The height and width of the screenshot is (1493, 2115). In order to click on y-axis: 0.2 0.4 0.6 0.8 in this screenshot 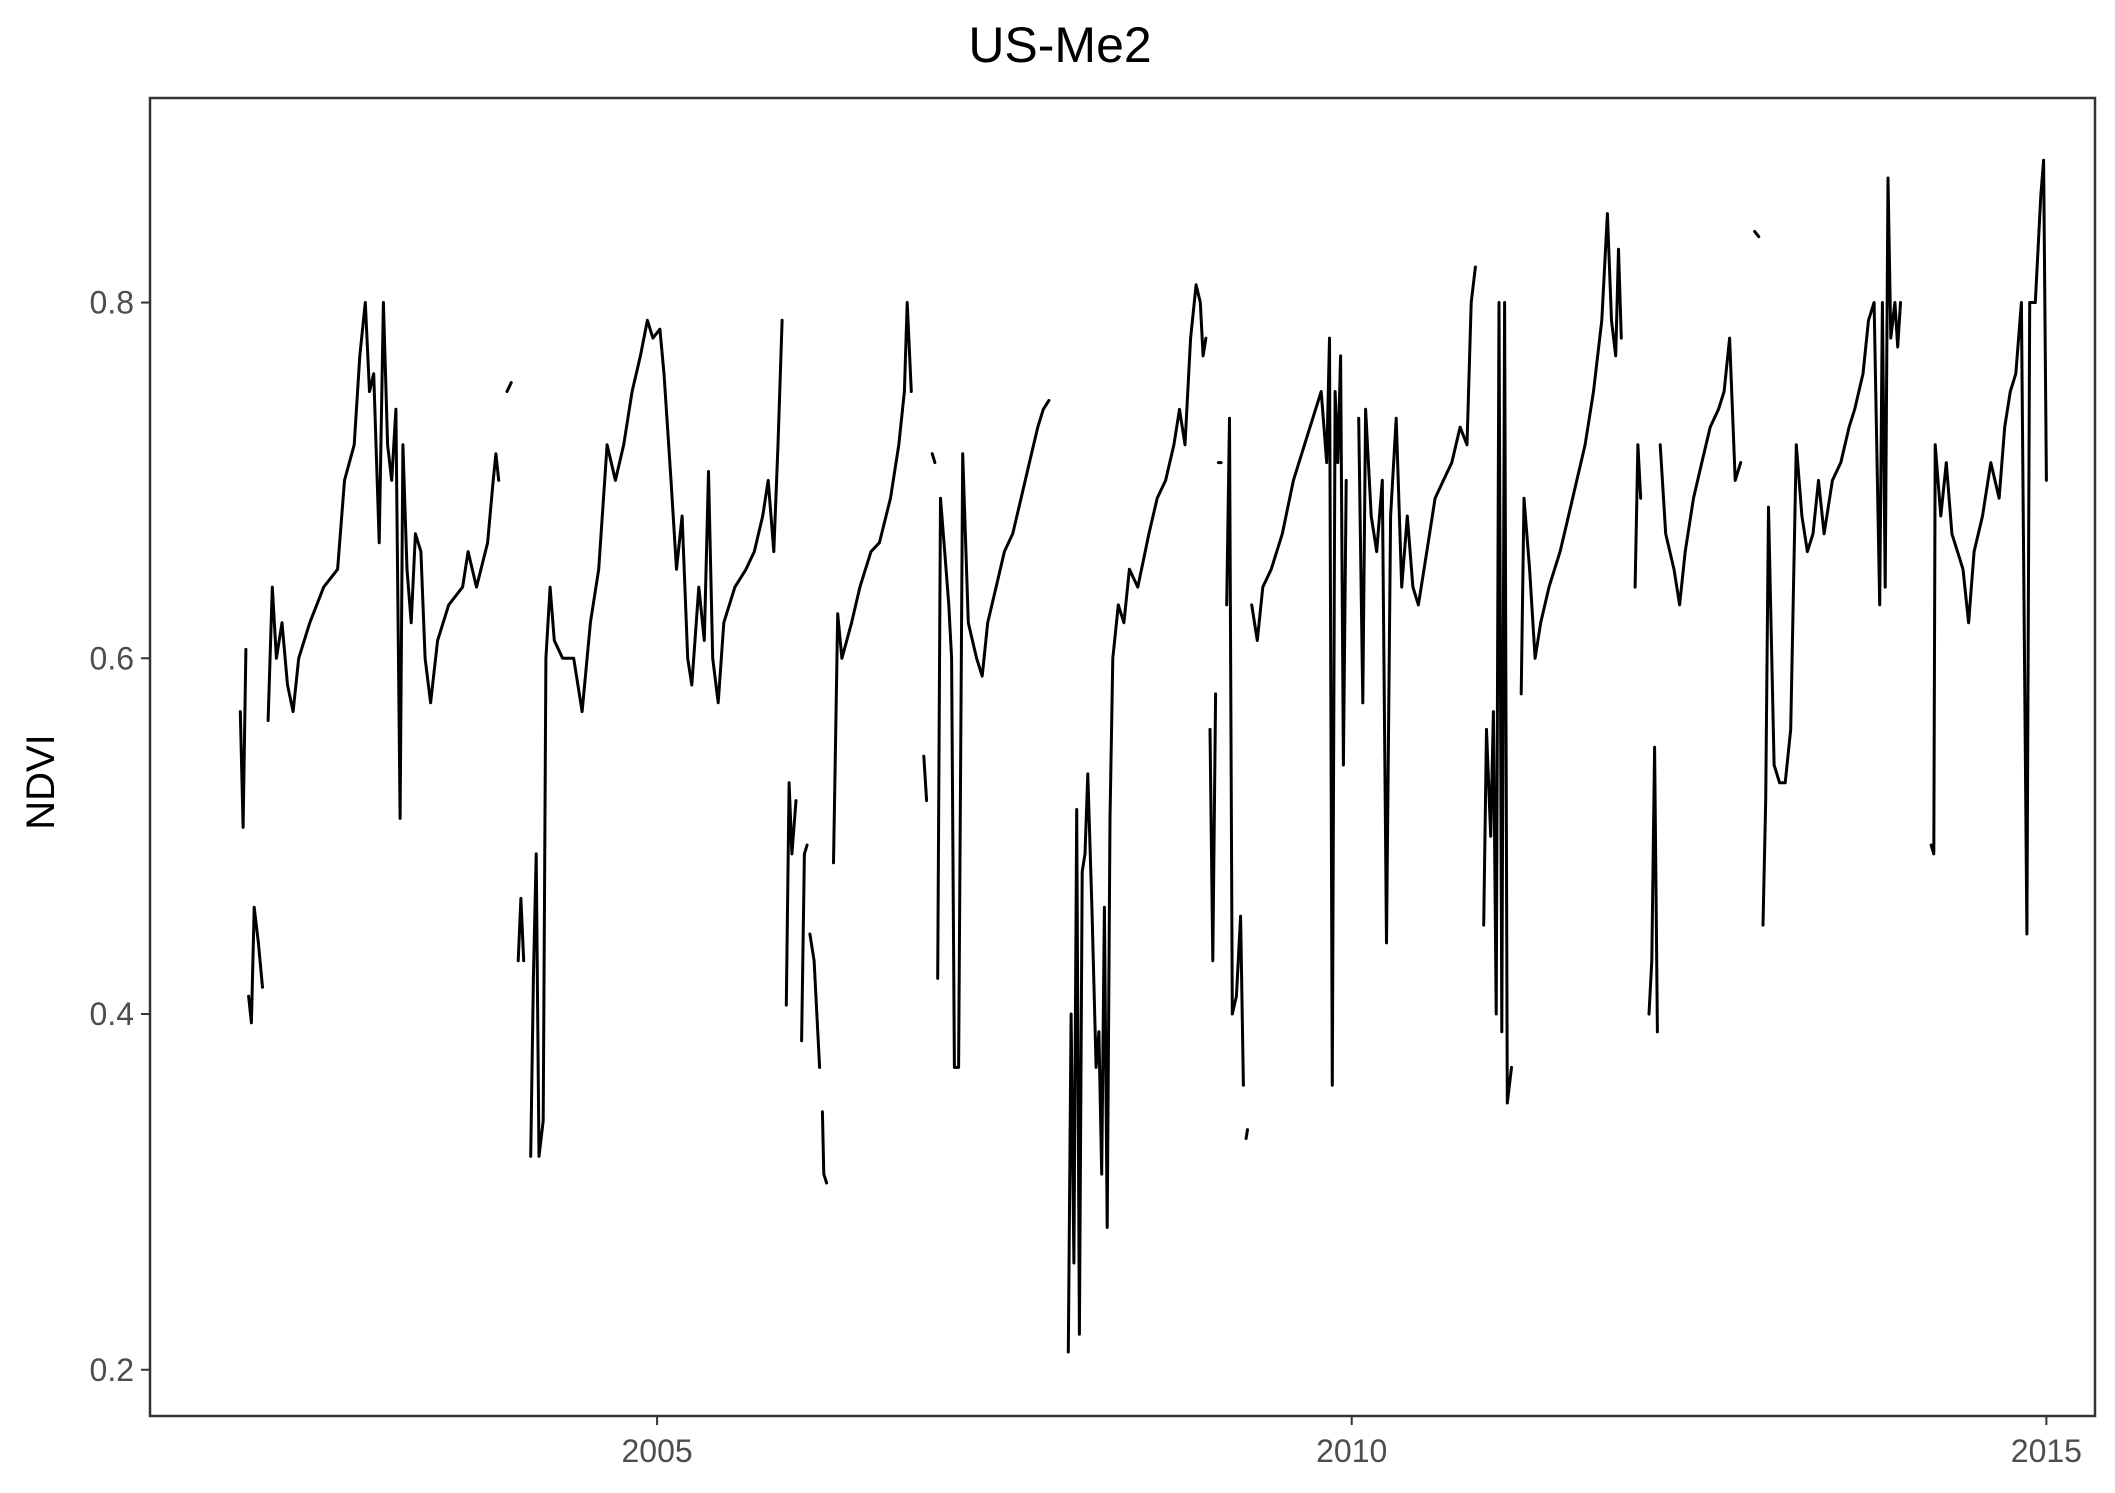, I will do `click(120, 836)`.